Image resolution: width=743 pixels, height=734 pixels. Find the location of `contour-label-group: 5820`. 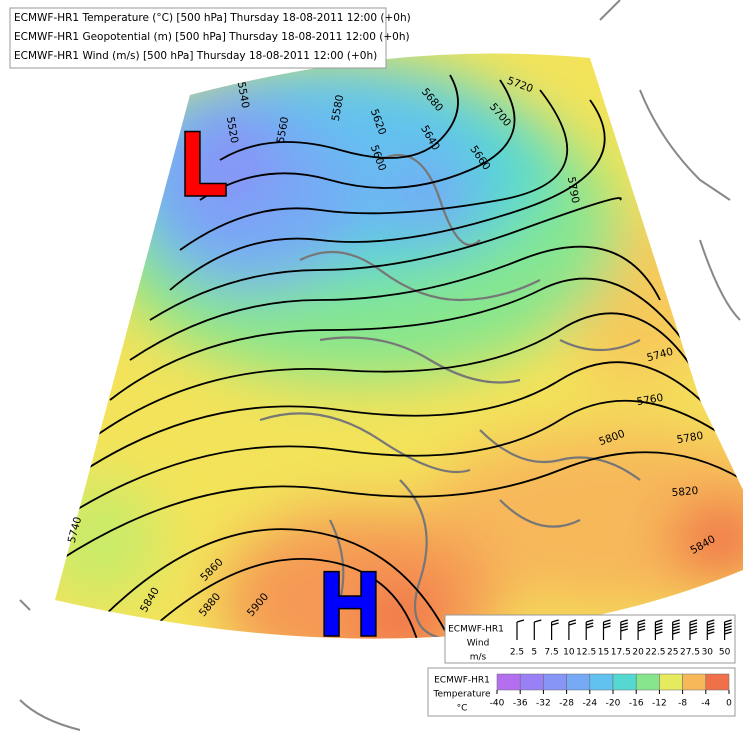

contour-label-group: 5820 is located at coordinates (685, 492).